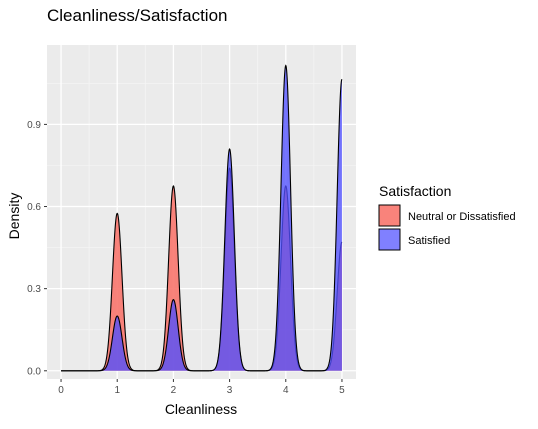 The width and height of the screenshot is (538, 429). I want to click on legend-label: Satisfied, so click(429, 241).